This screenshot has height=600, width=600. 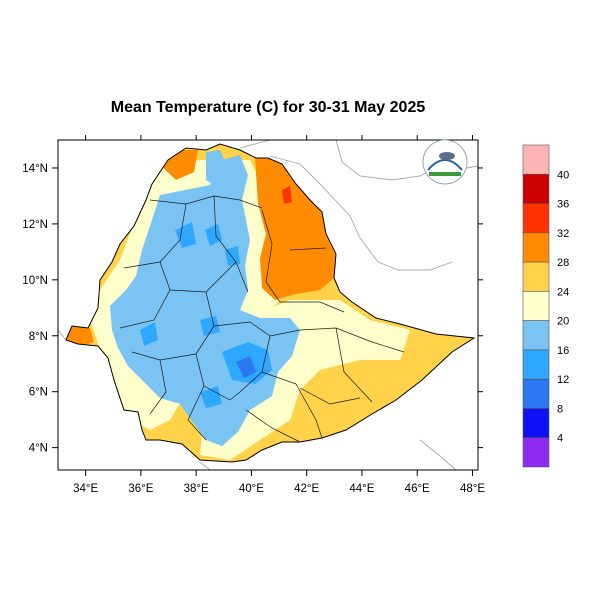 I want to click on colorbar-label: 40, so click(x=563, y=175).